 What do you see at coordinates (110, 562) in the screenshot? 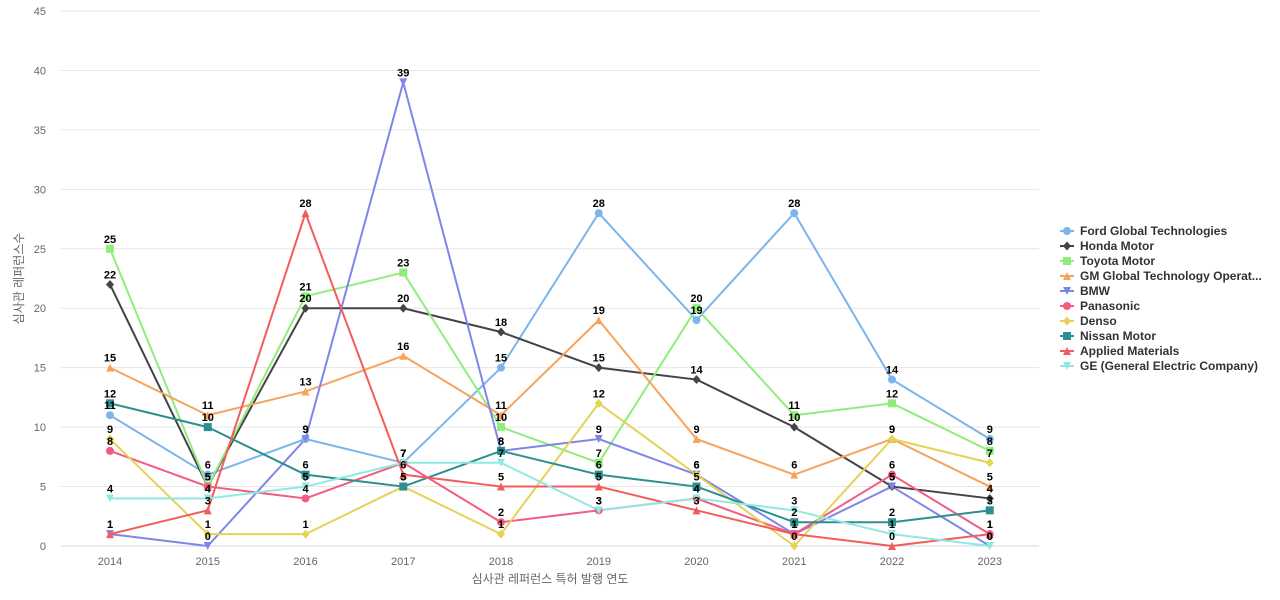
I see `x-tick-label: 2014` at bounding box center [110, 562].